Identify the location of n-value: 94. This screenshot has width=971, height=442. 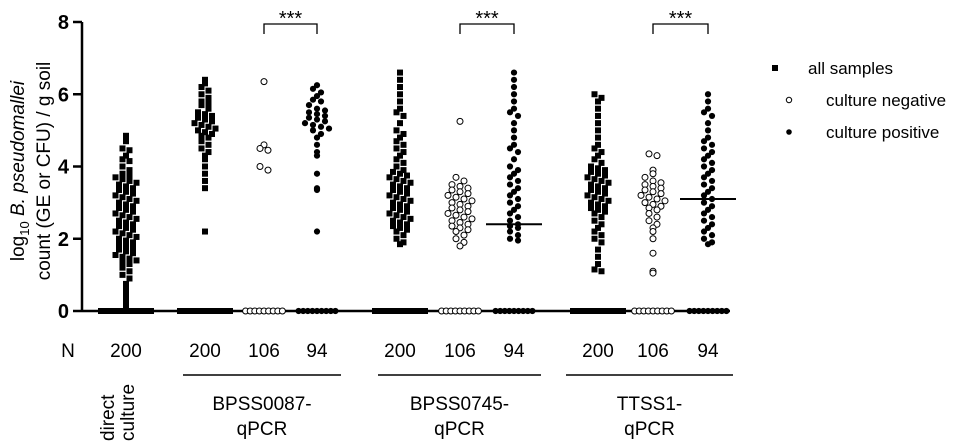
(317, 351).